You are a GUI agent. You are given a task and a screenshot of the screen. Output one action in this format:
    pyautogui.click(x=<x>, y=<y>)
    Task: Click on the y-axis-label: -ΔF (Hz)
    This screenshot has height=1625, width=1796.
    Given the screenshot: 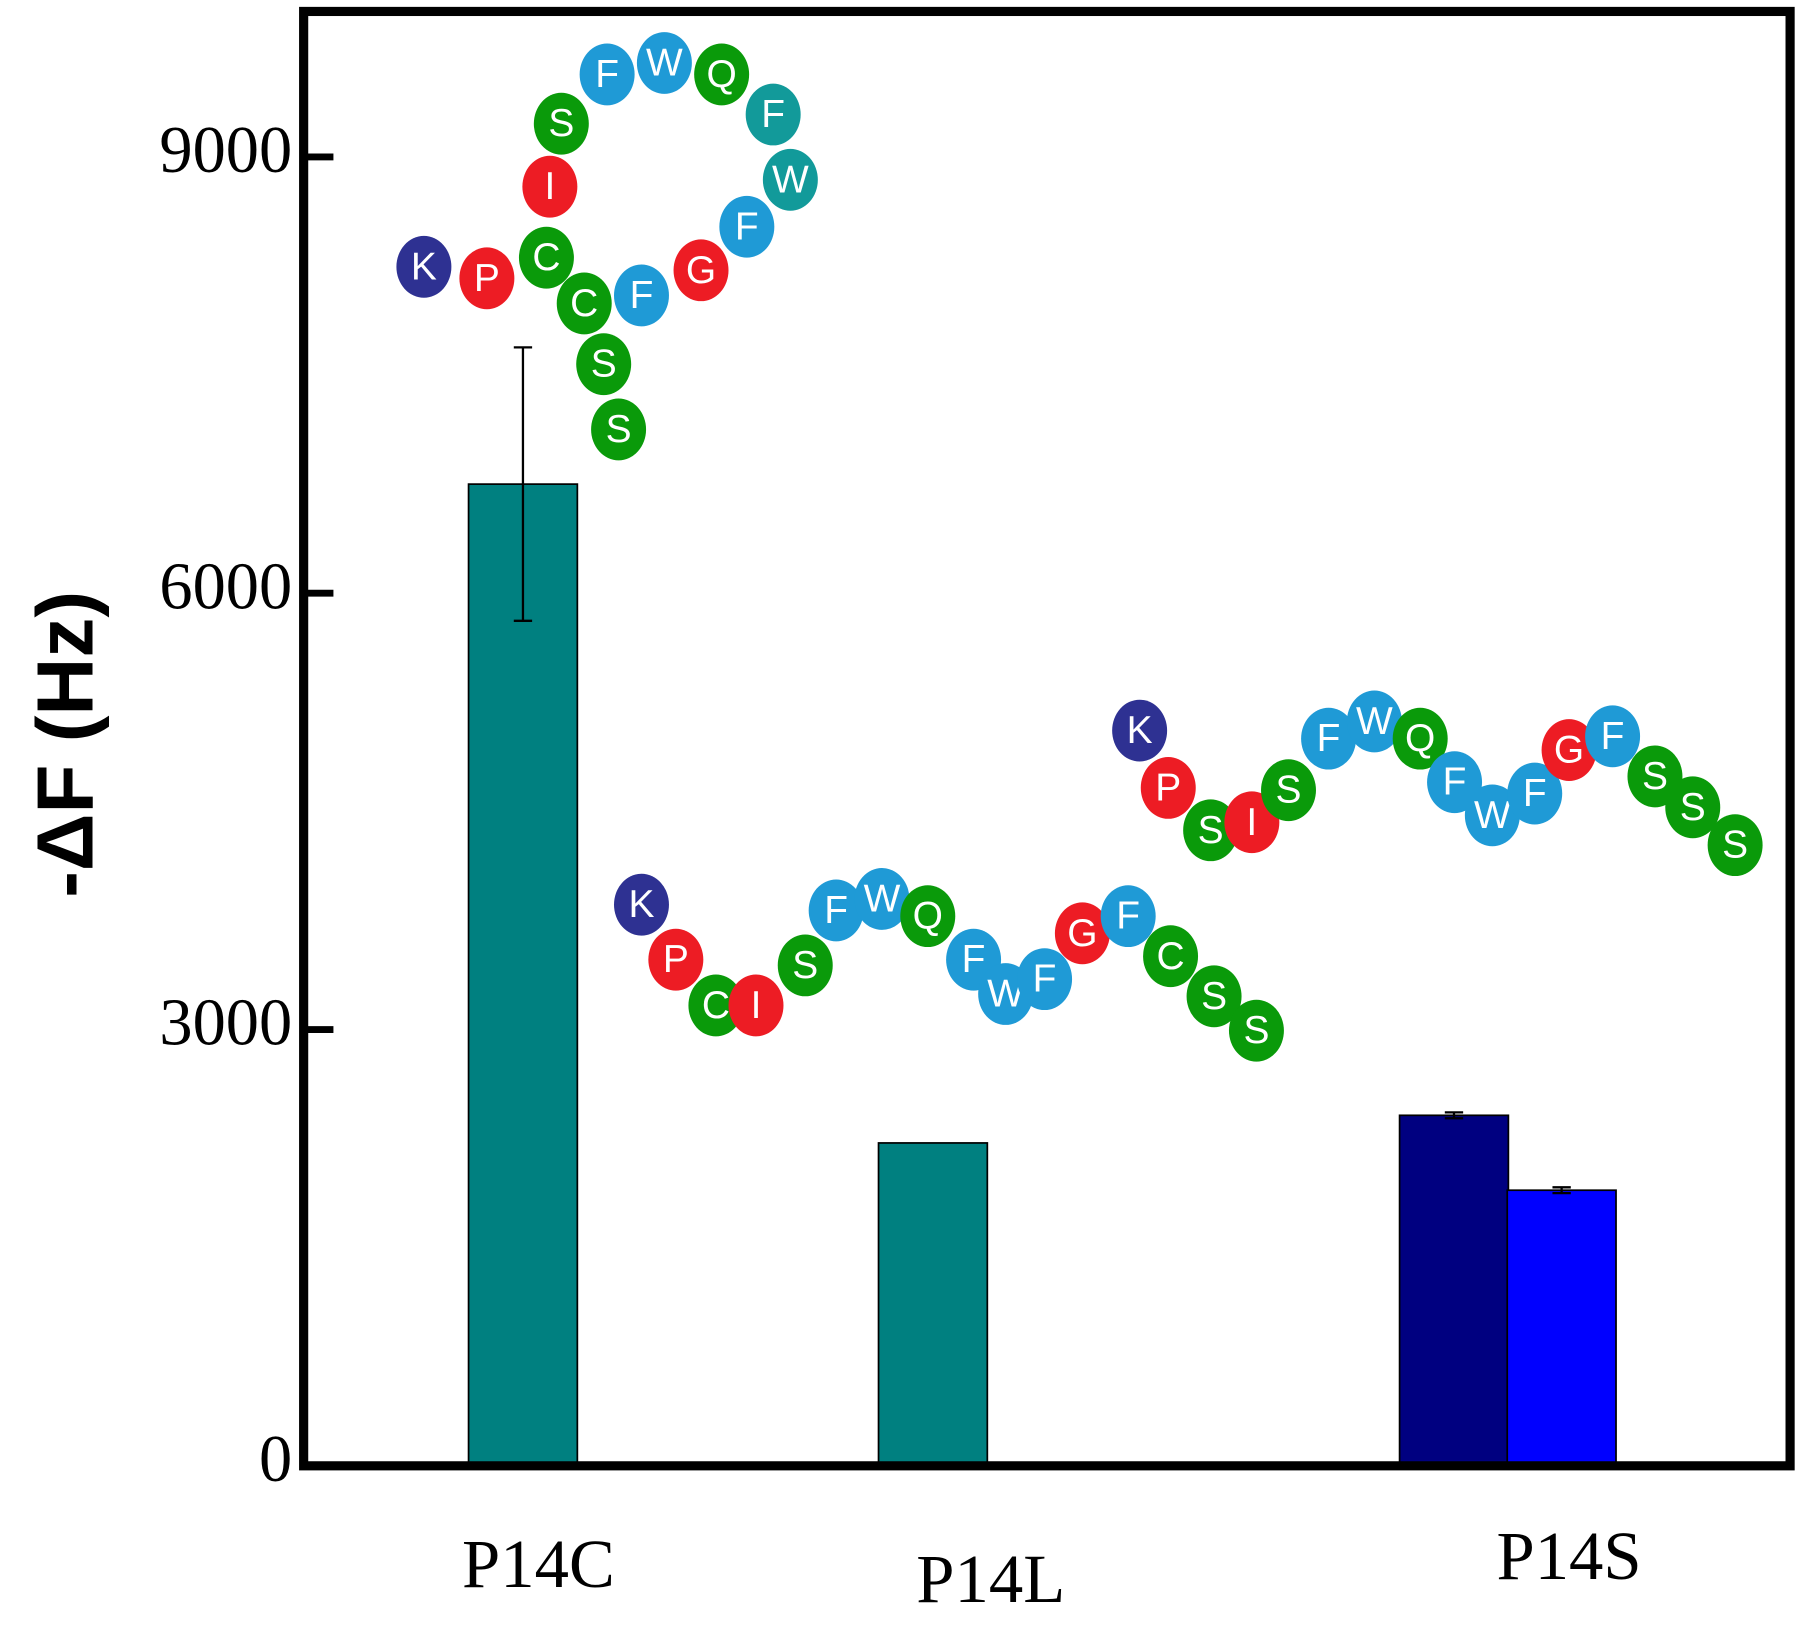 What is the action you would take?
    pyautogui.click(x=64, y=744)
    